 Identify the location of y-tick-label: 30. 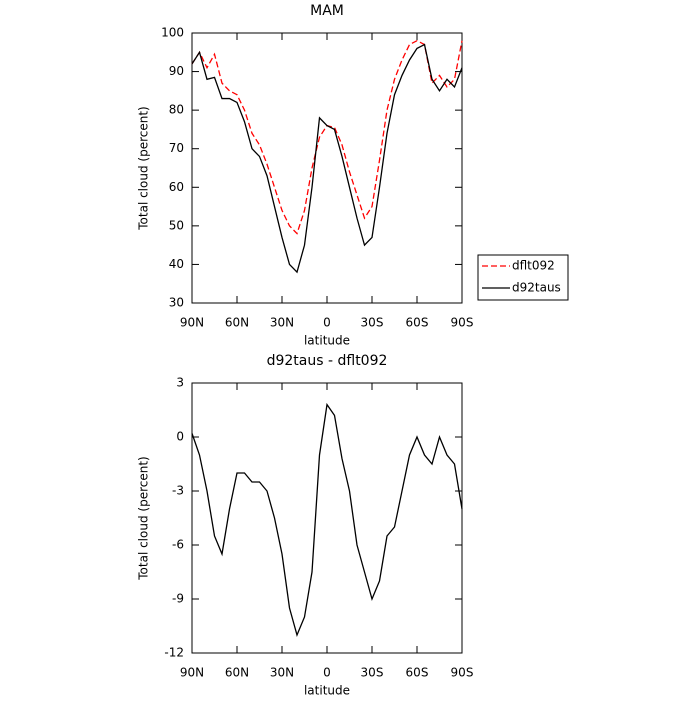
(176, 303).